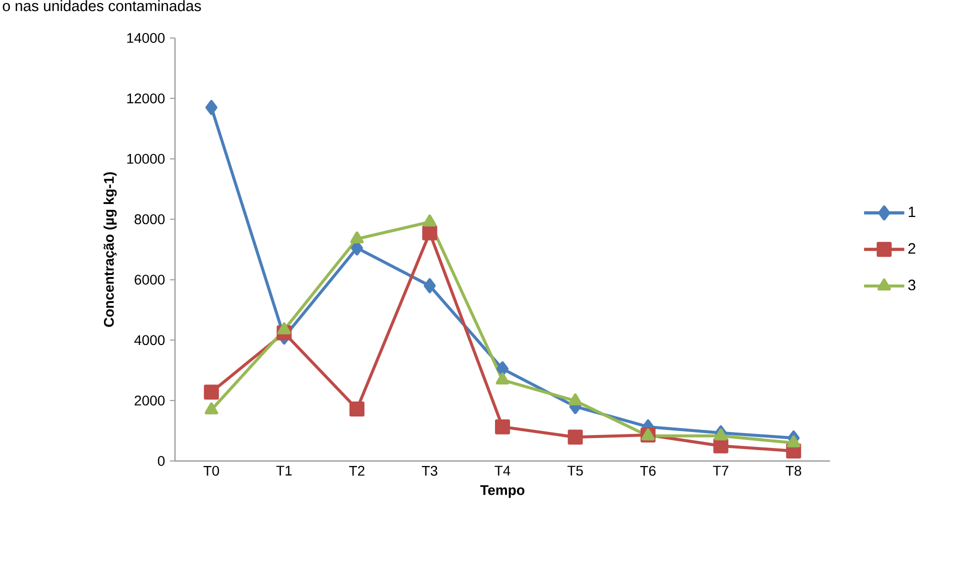  I want to click on x-axis-title: Tempo, so click(502, 491).